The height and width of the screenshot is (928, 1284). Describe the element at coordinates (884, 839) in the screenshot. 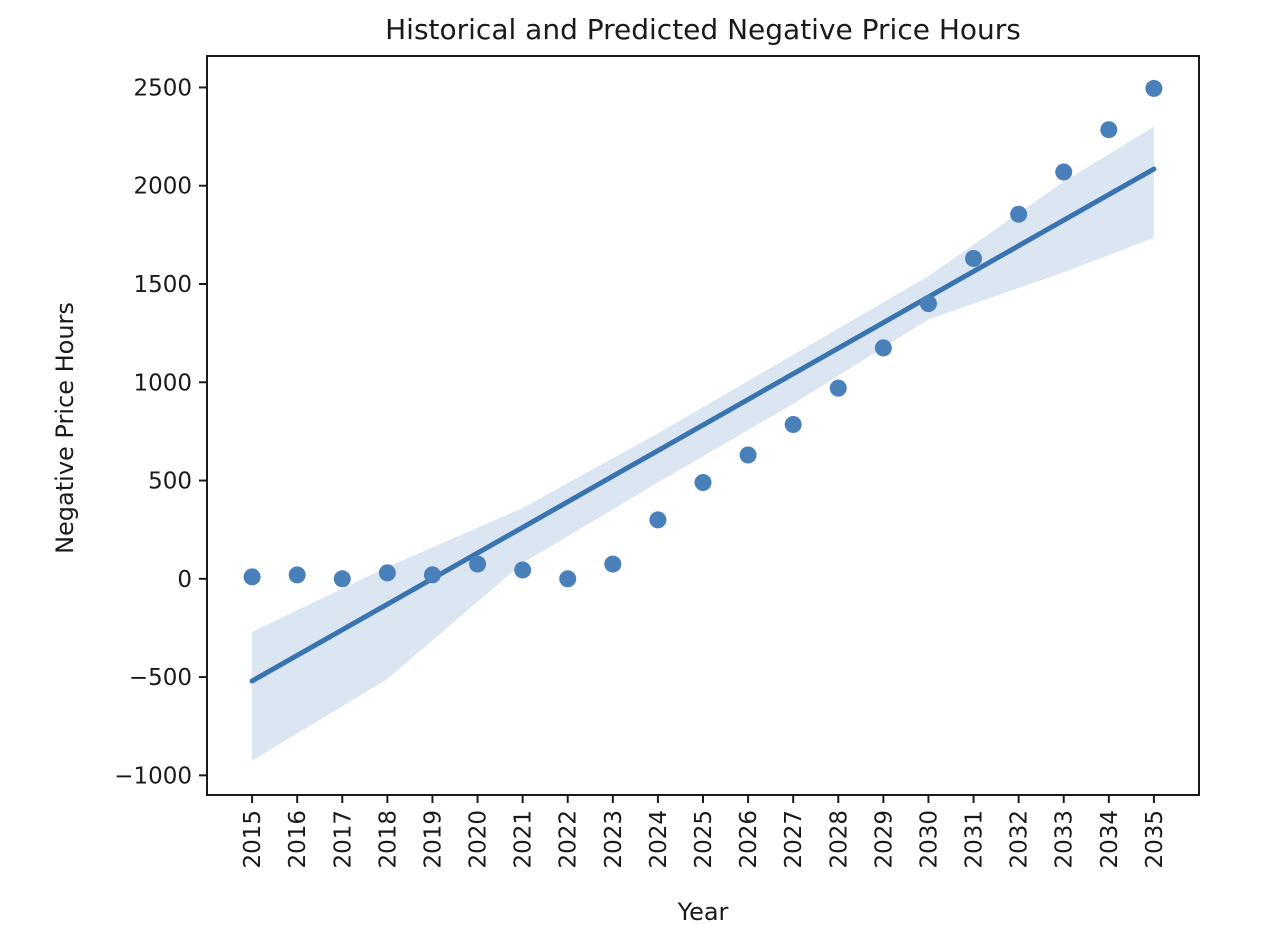

I see `x-tick-label: 2029` at that location.